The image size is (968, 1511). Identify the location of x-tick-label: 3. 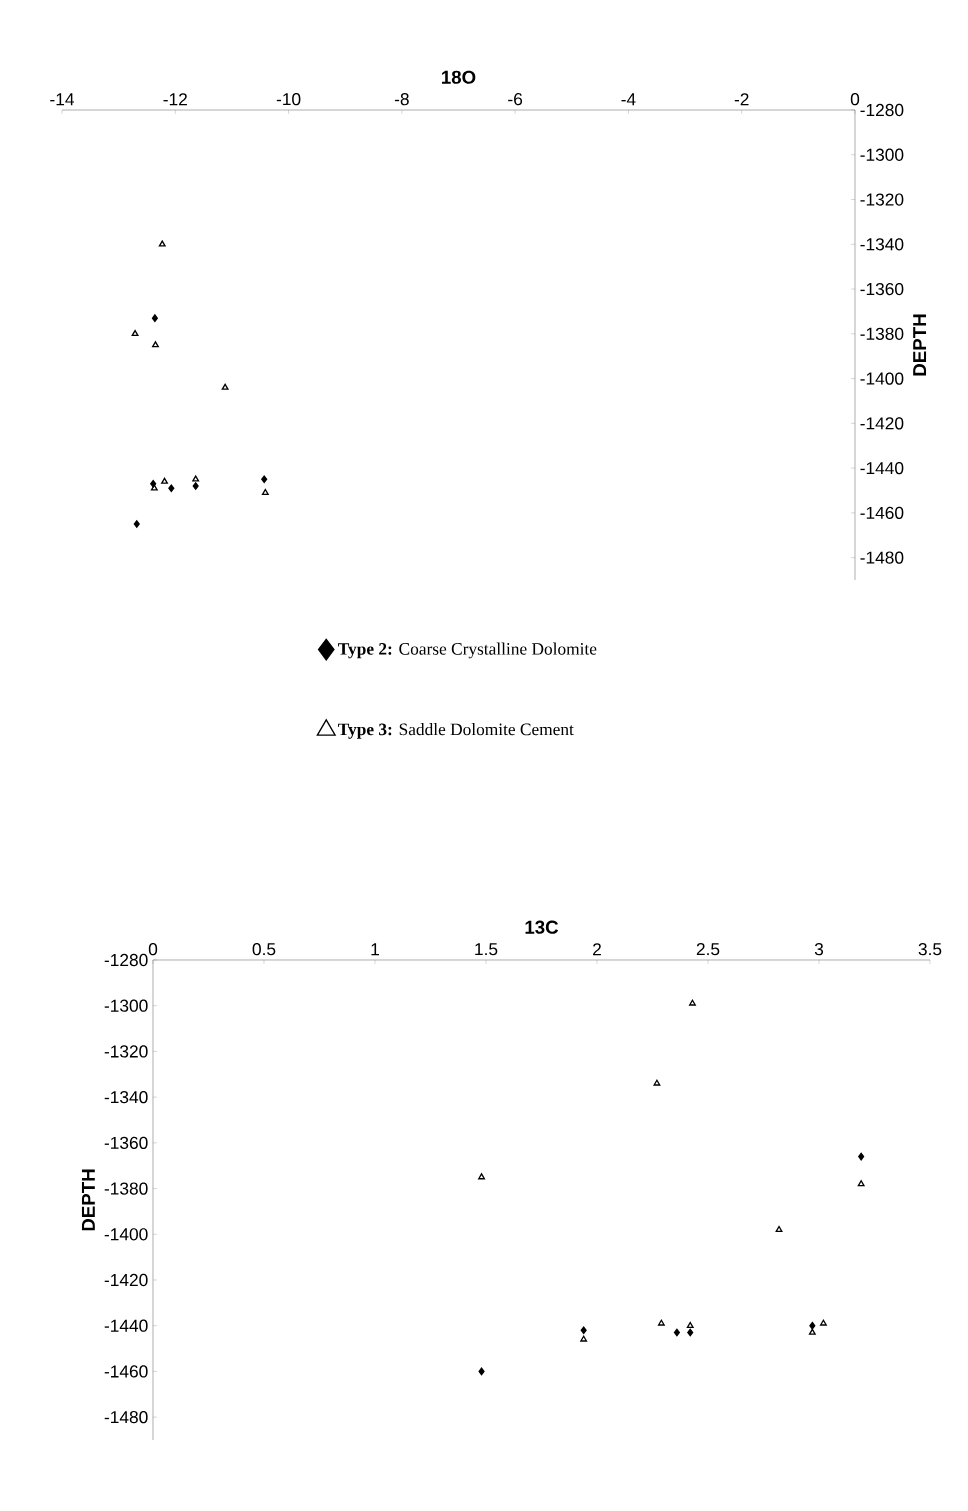
(819, 949).